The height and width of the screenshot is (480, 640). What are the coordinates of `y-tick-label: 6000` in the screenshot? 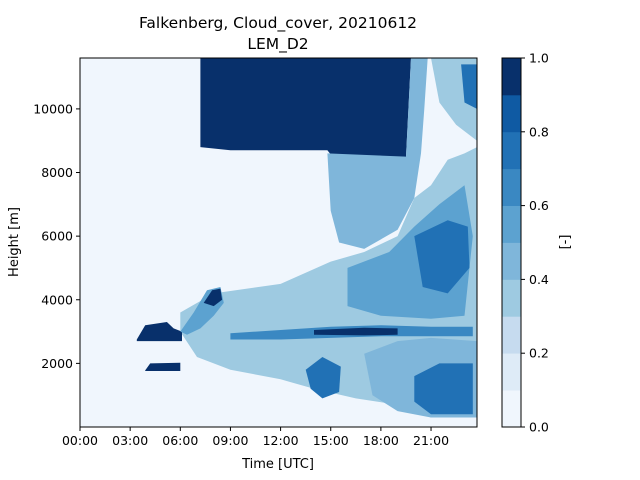 It's located at (57, 236).